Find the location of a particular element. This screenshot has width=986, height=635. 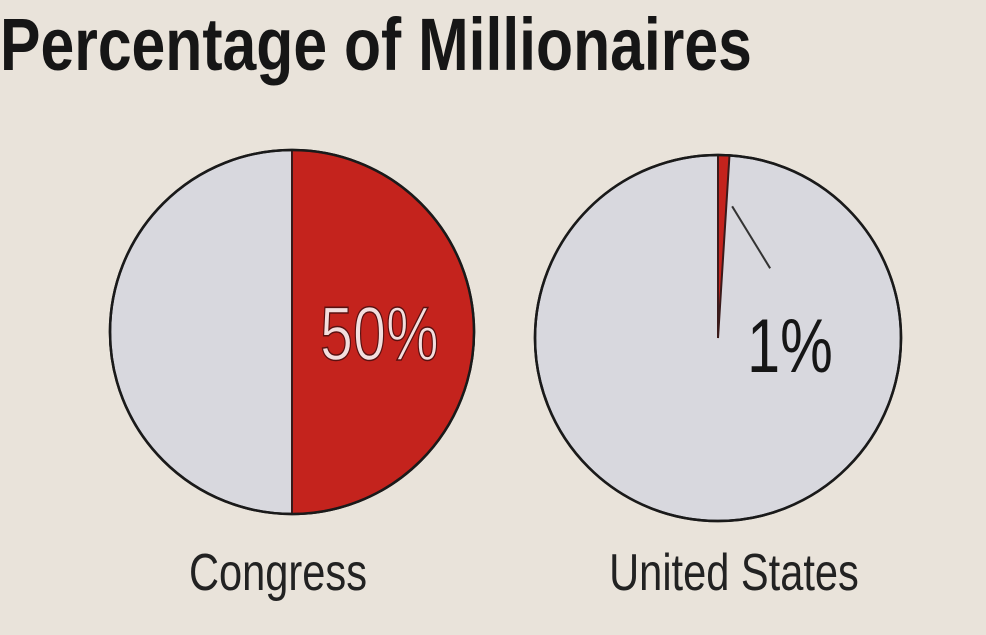

chart-title: Percentage of Millionaires is located at coordinates (376, 45).